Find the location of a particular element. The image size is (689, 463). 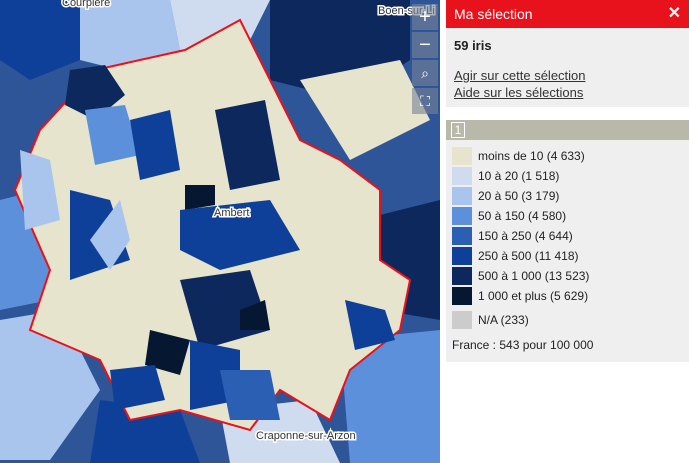

legend-row: 1 000 et plus (5 629) is located at coordinates (570, 296).